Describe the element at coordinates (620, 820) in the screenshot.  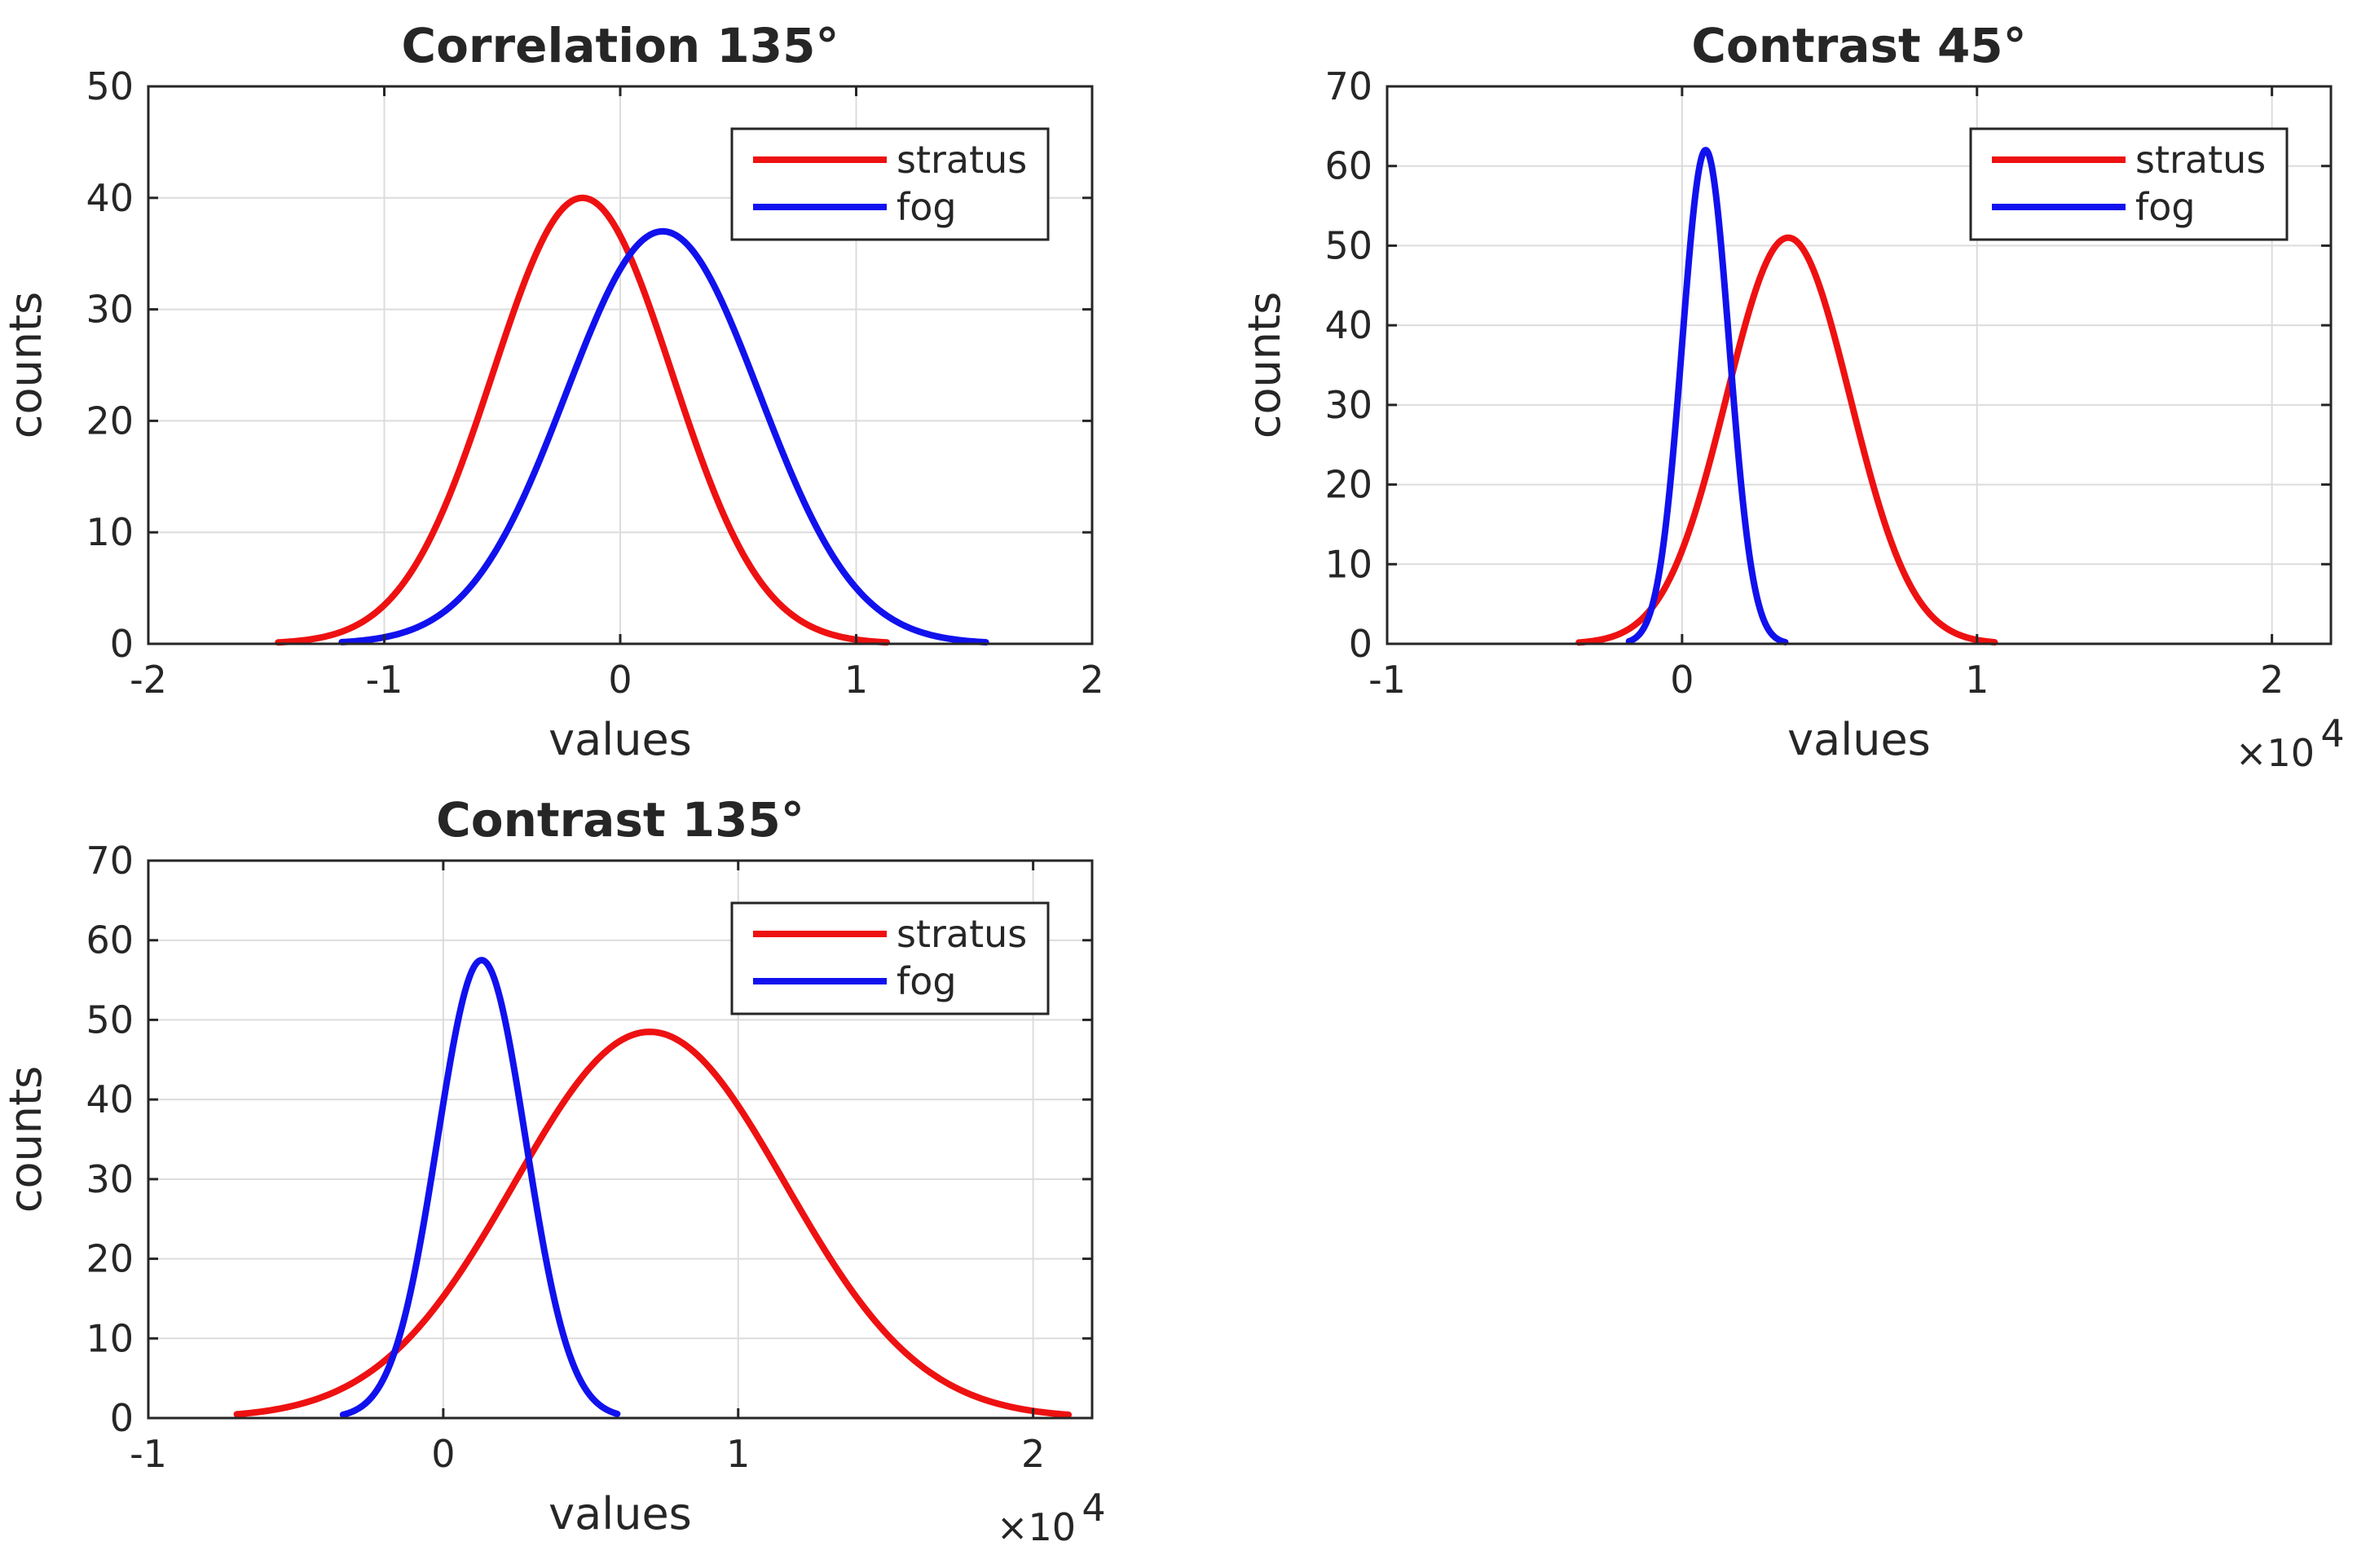
I see `chart-title: Contrast 135°` at that location.